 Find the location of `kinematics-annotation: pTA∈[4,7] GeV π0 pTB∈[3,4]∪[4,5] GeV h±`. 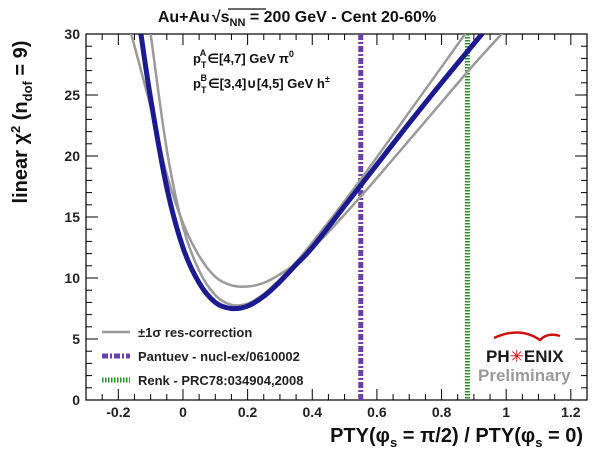

kinematics-annotation: pTA∈[4,7] GeV π0 pTB∈[3,4]∪[4,5] GeV h± is located at coordinates (261, 71).